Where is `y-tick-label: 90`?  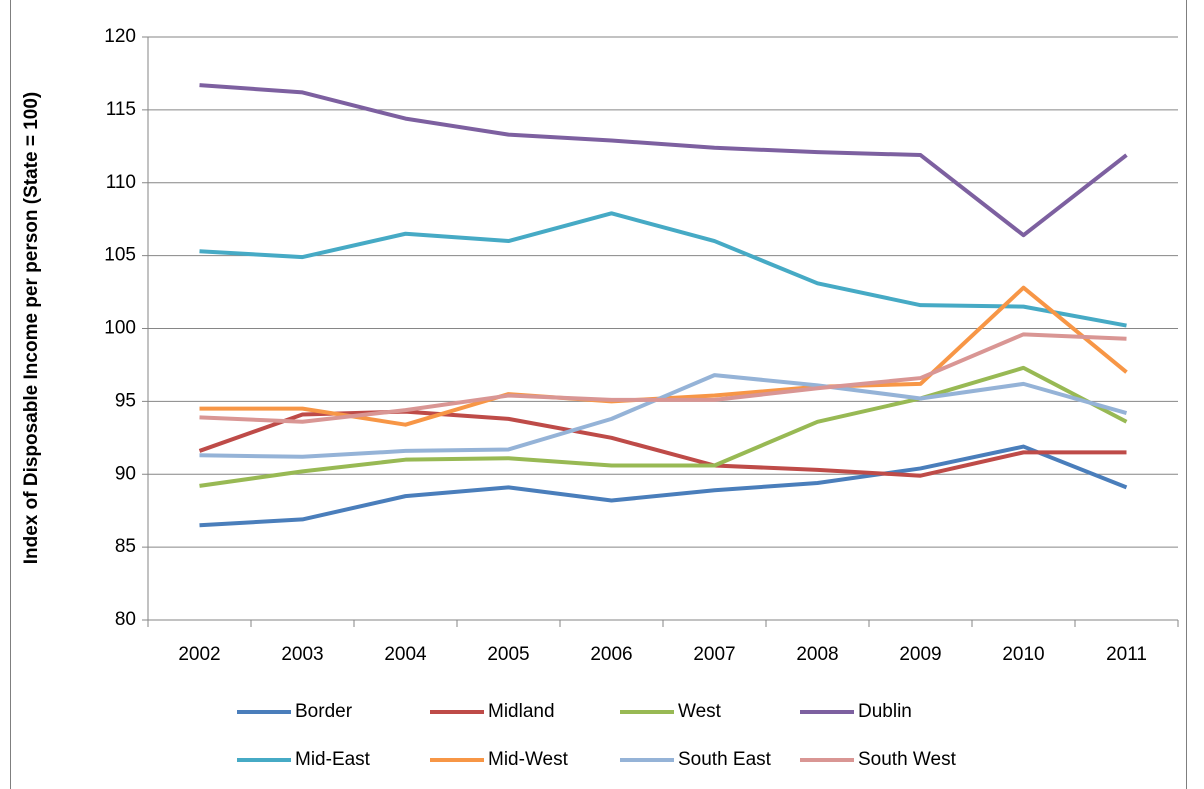 y-tick-label: 90 is located at coordinates (125, 473).